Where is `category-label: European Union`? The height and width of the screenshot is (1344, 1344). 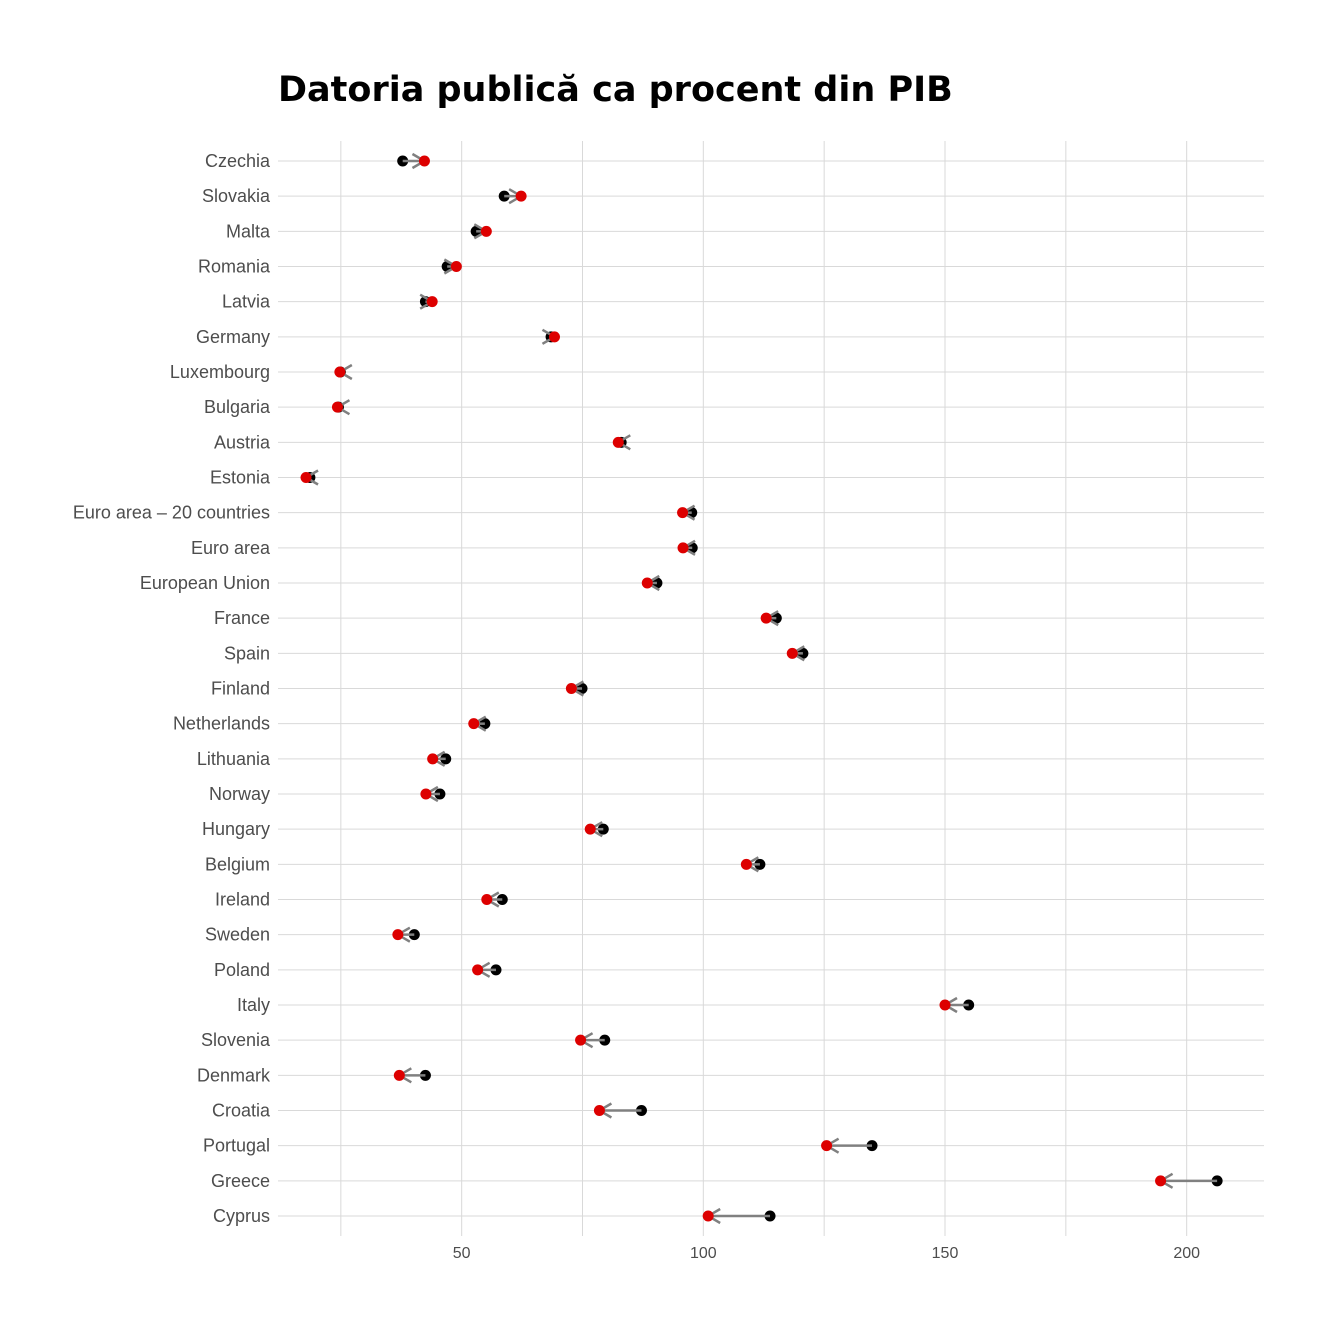 category-label: European Union is located at coordinates (205, 583).